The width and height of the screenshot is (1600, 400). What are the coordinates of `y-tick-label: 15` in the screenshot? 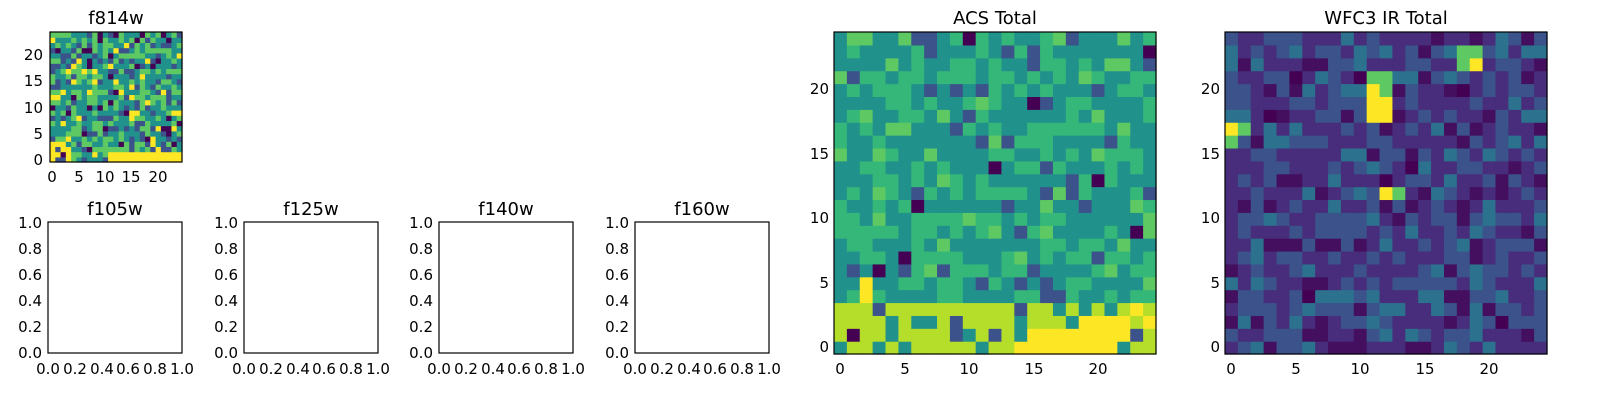 It's located at (33, 81).